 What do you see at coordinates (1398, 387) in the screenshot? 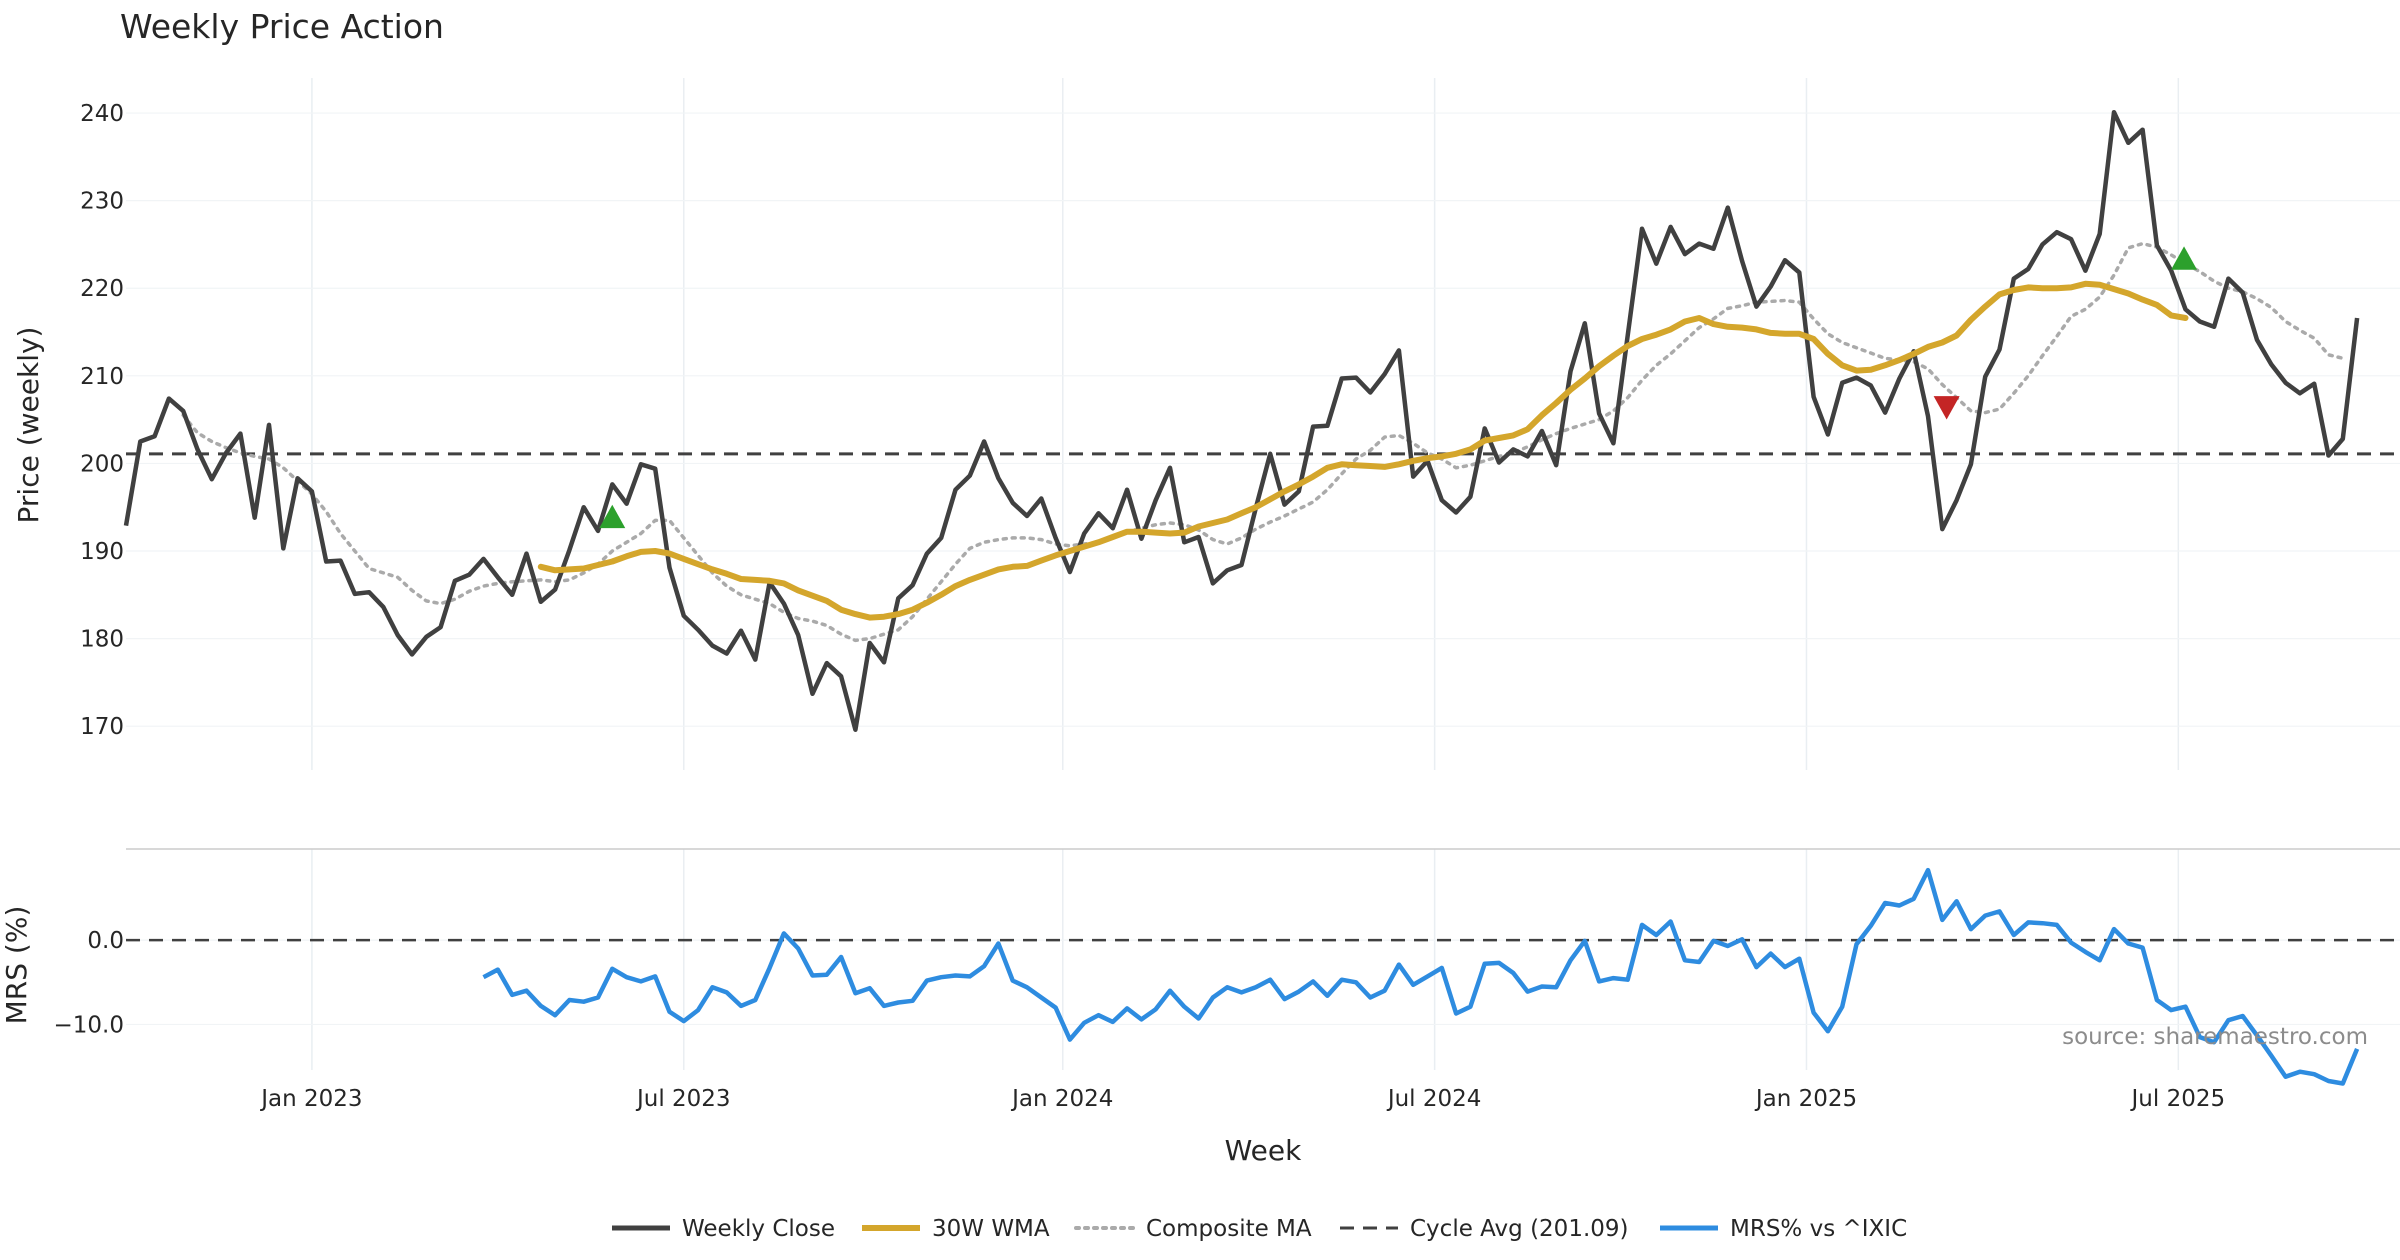
I see `signal-markers` at bounding box center [1398, 387].